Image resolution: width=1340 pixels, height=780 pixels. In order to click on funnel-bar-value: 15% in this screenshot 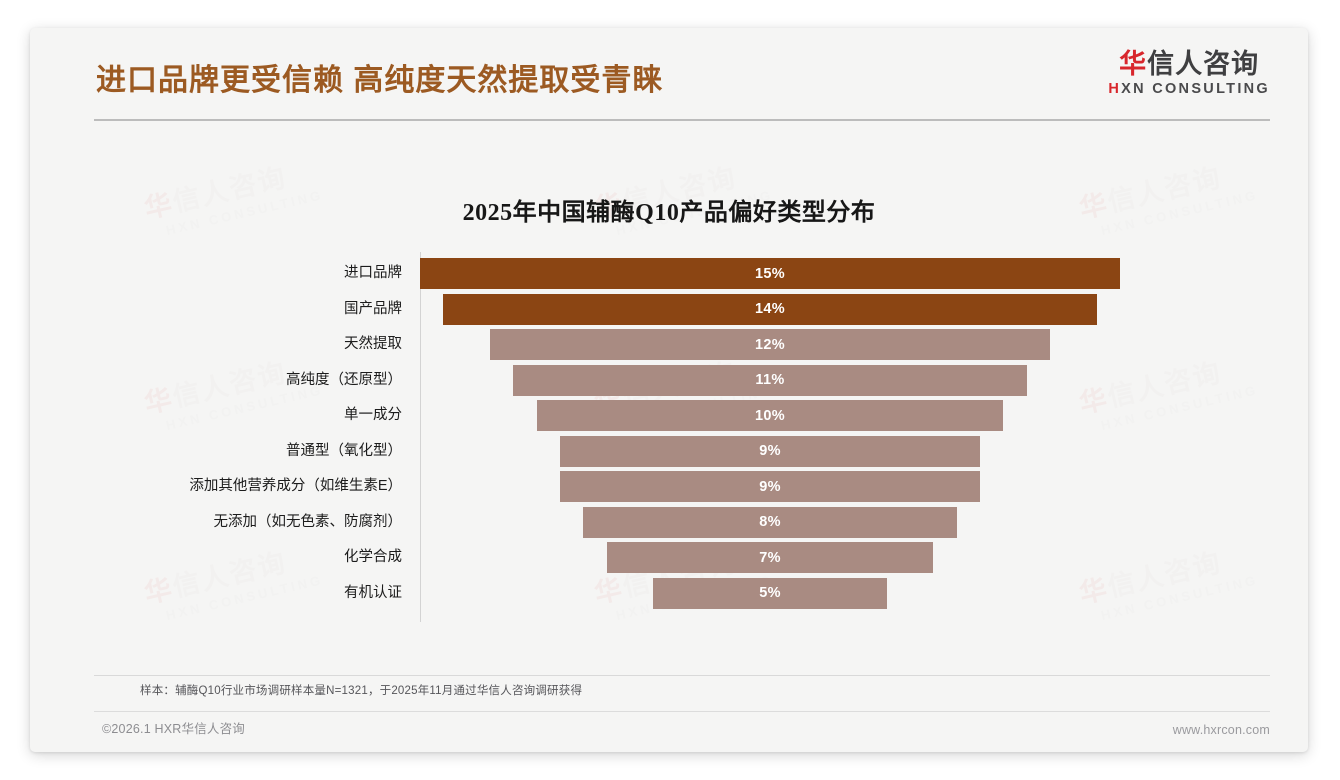, I will do `click(770, 273)`.